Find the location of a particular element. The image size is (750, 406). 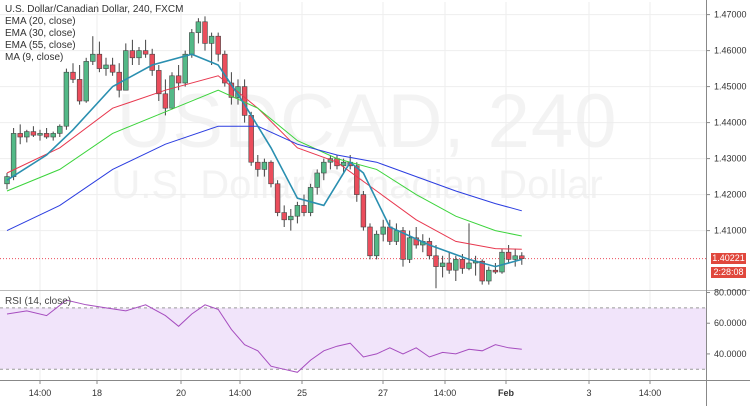

price-tick-label: 1.45000 is located at coordinates (730, 87).